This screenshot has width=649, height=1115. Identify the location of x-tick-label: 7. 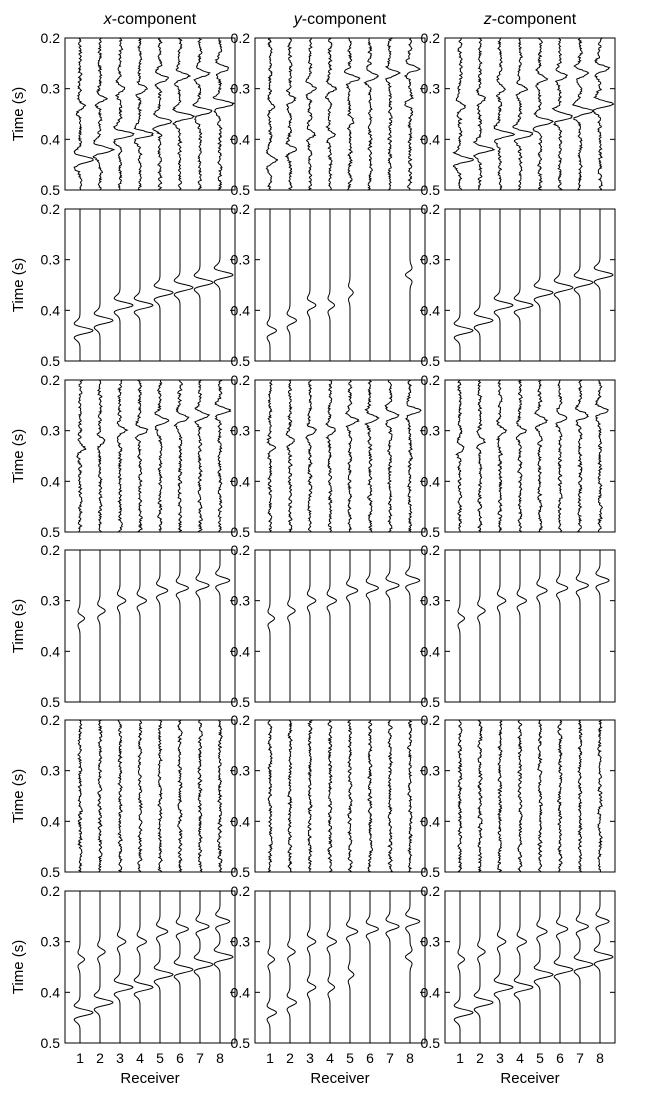
(200, 1058).